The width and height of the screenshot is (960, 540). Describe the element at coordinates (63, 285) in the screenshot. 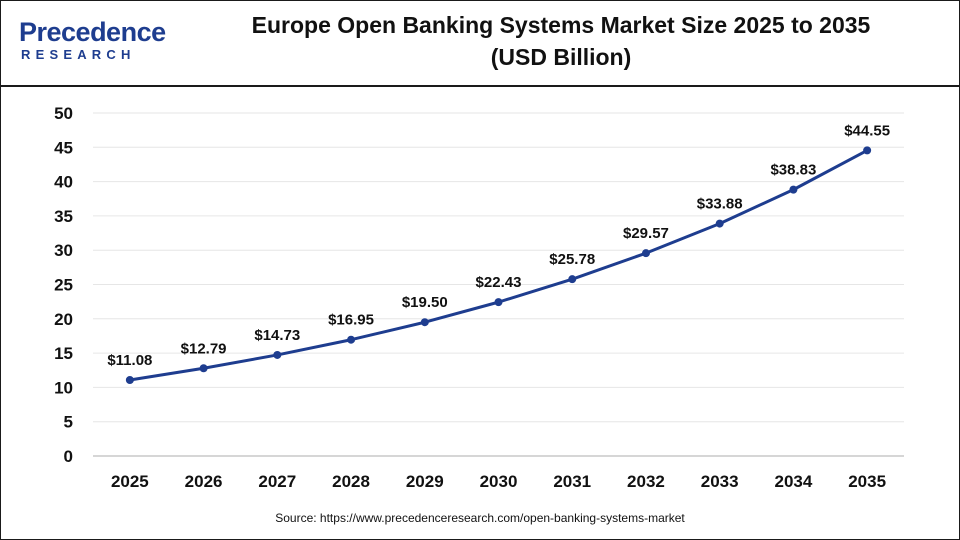

I see `y-tick-label: 25` at that location.